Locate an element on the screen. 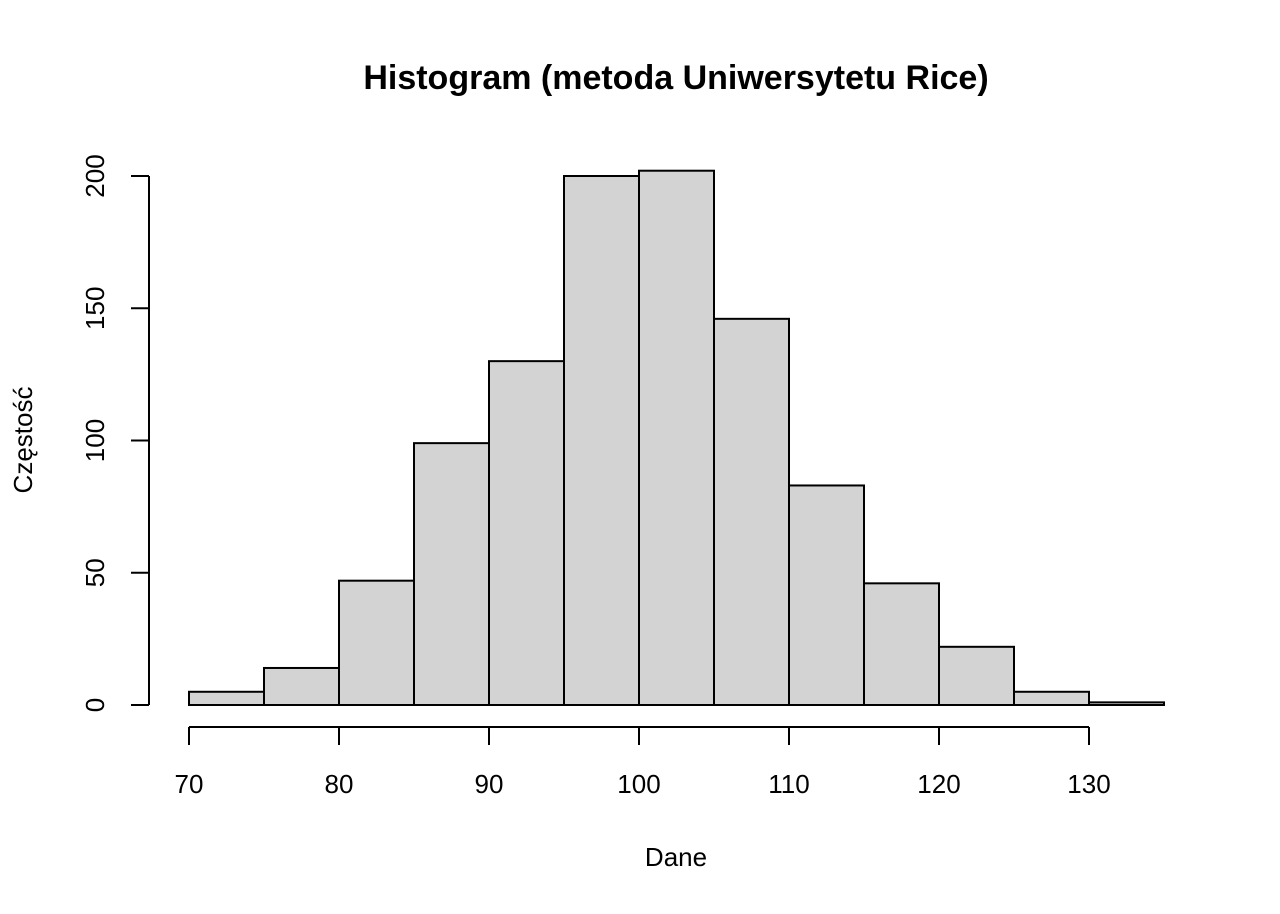 This screenshot has width=1280, height=914. y-tick-label: 100 is located at coordinates (95, 440).